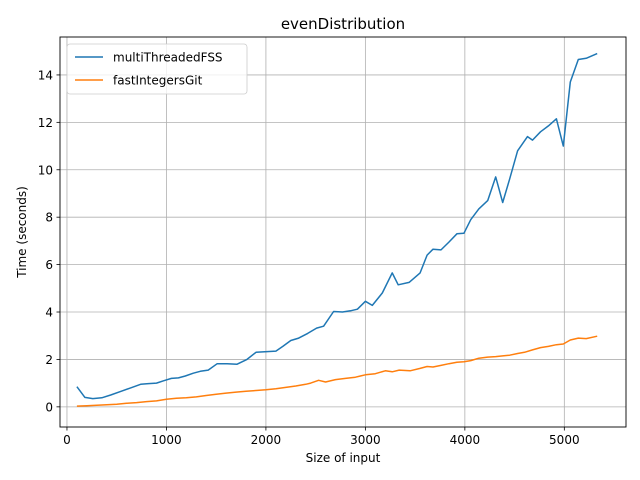 The height and width of the screenshot is (480, 640). What do you see at coordinates (168, 58) in the screenshot?
I see `legend-label: multiThreadedFSS` at bounding box center [168, 58].